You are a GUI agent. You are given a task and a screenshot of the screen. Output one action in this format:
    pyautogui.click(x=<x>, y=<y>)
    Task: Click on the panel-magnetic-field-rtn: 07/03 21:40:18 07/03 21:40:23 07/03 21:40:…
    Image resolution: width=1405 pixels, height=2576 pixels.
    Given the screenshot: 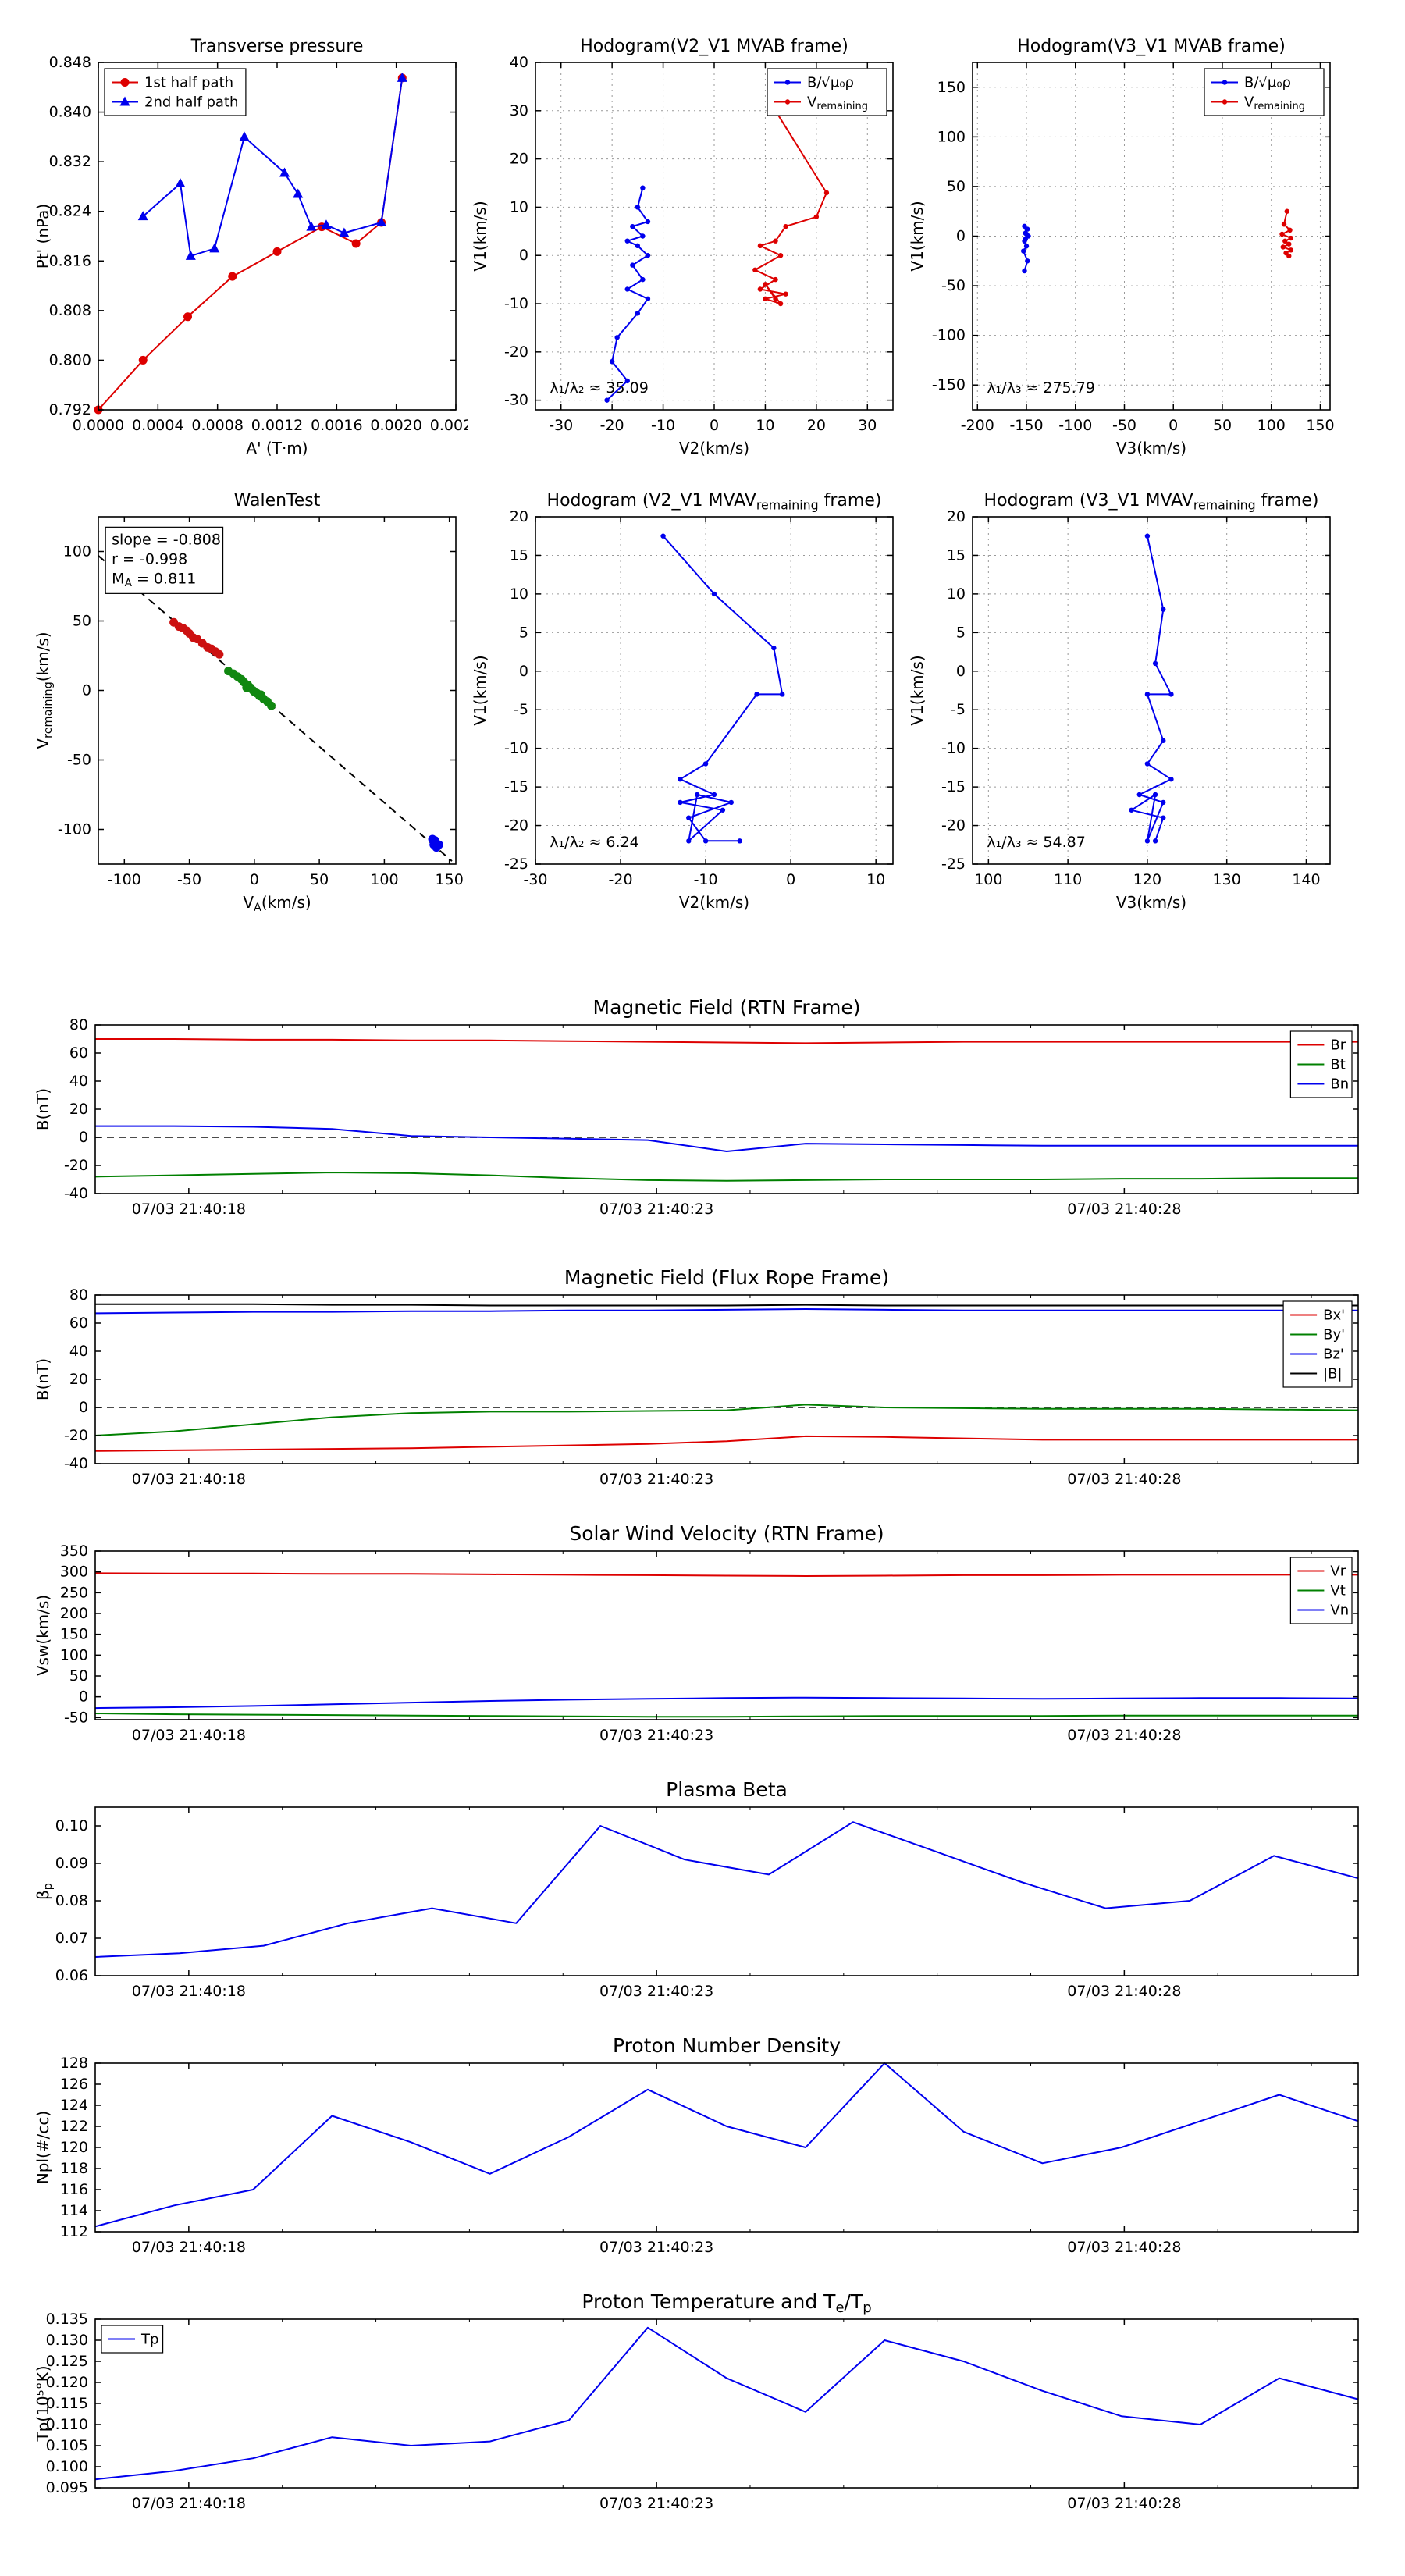 What is the action you would take?
    pyautogui.click(x=701, y=1109)
    